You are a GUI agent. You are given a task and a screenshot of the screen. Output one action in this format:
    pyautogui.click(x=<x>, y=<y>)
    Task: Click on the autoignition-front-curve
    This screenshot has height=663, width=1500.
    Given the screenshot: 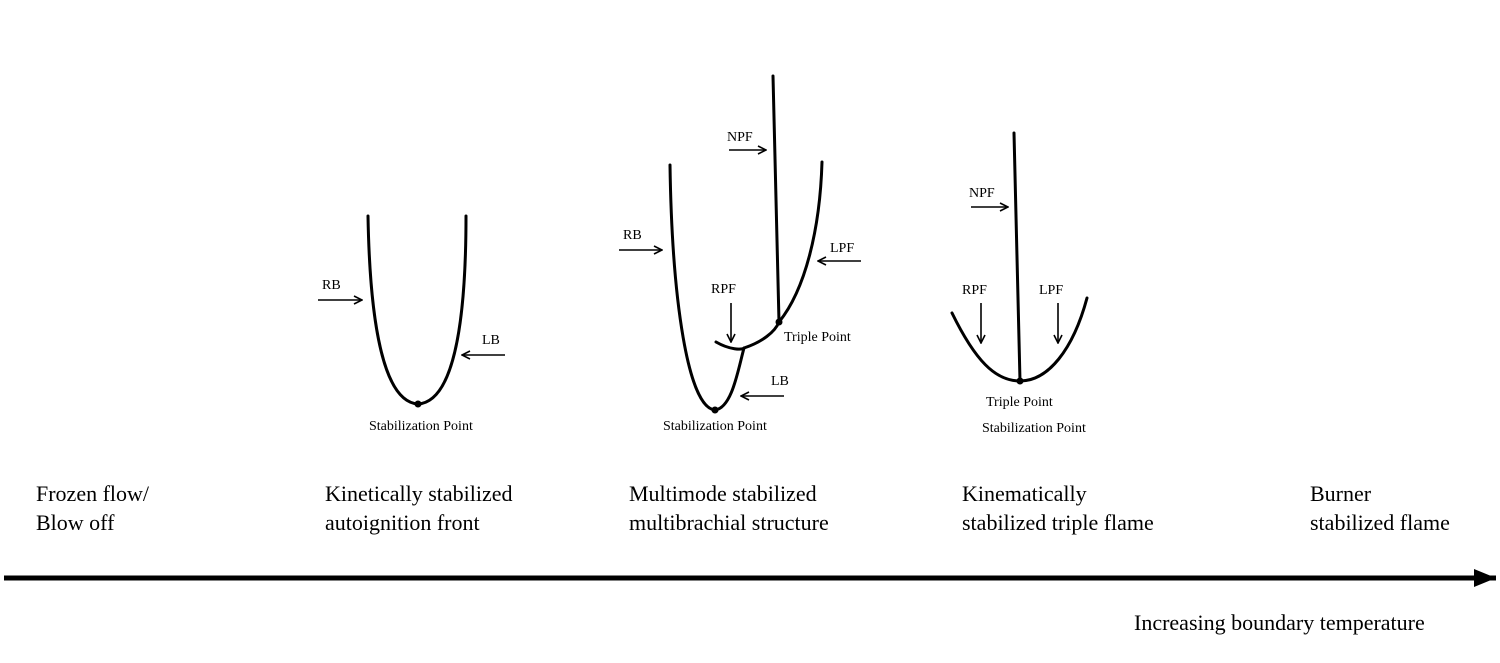 What is the action you would take?
    pyautogui.click(x=417, y=310)
    